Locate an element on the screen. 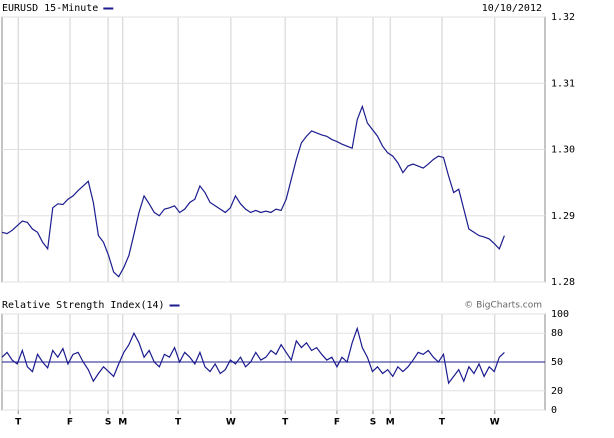 This screenshot has width=614, height=438. date: 10/10/2012 is located at coordinates (512, 8).